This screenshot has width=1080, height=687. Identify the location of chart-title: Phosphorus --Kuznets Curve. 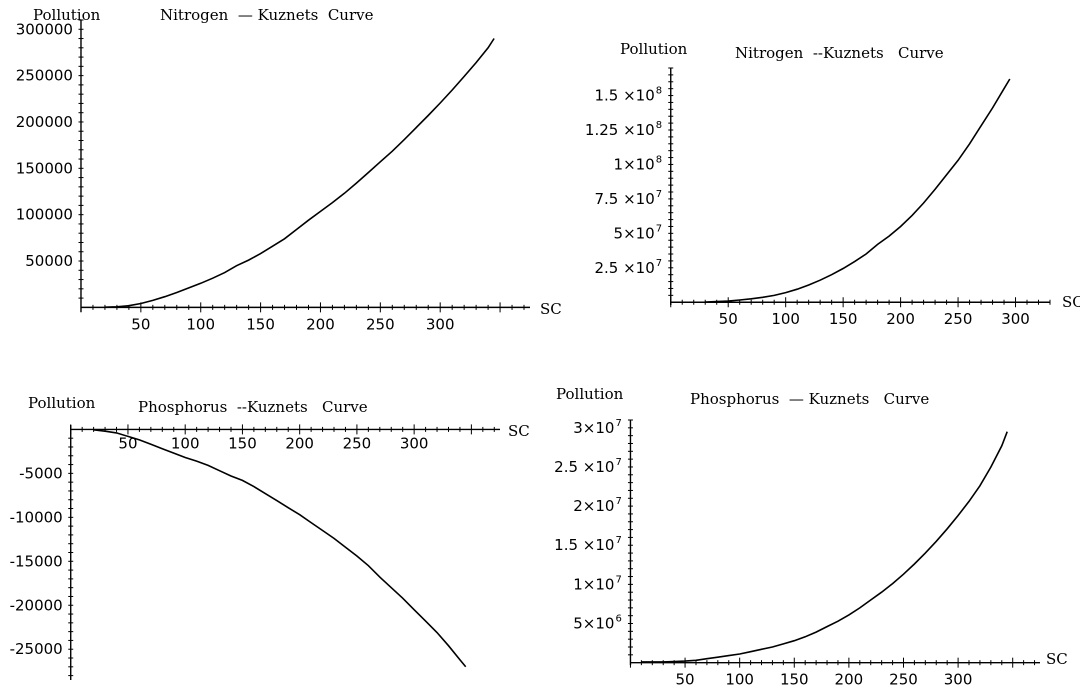
(253, 407).